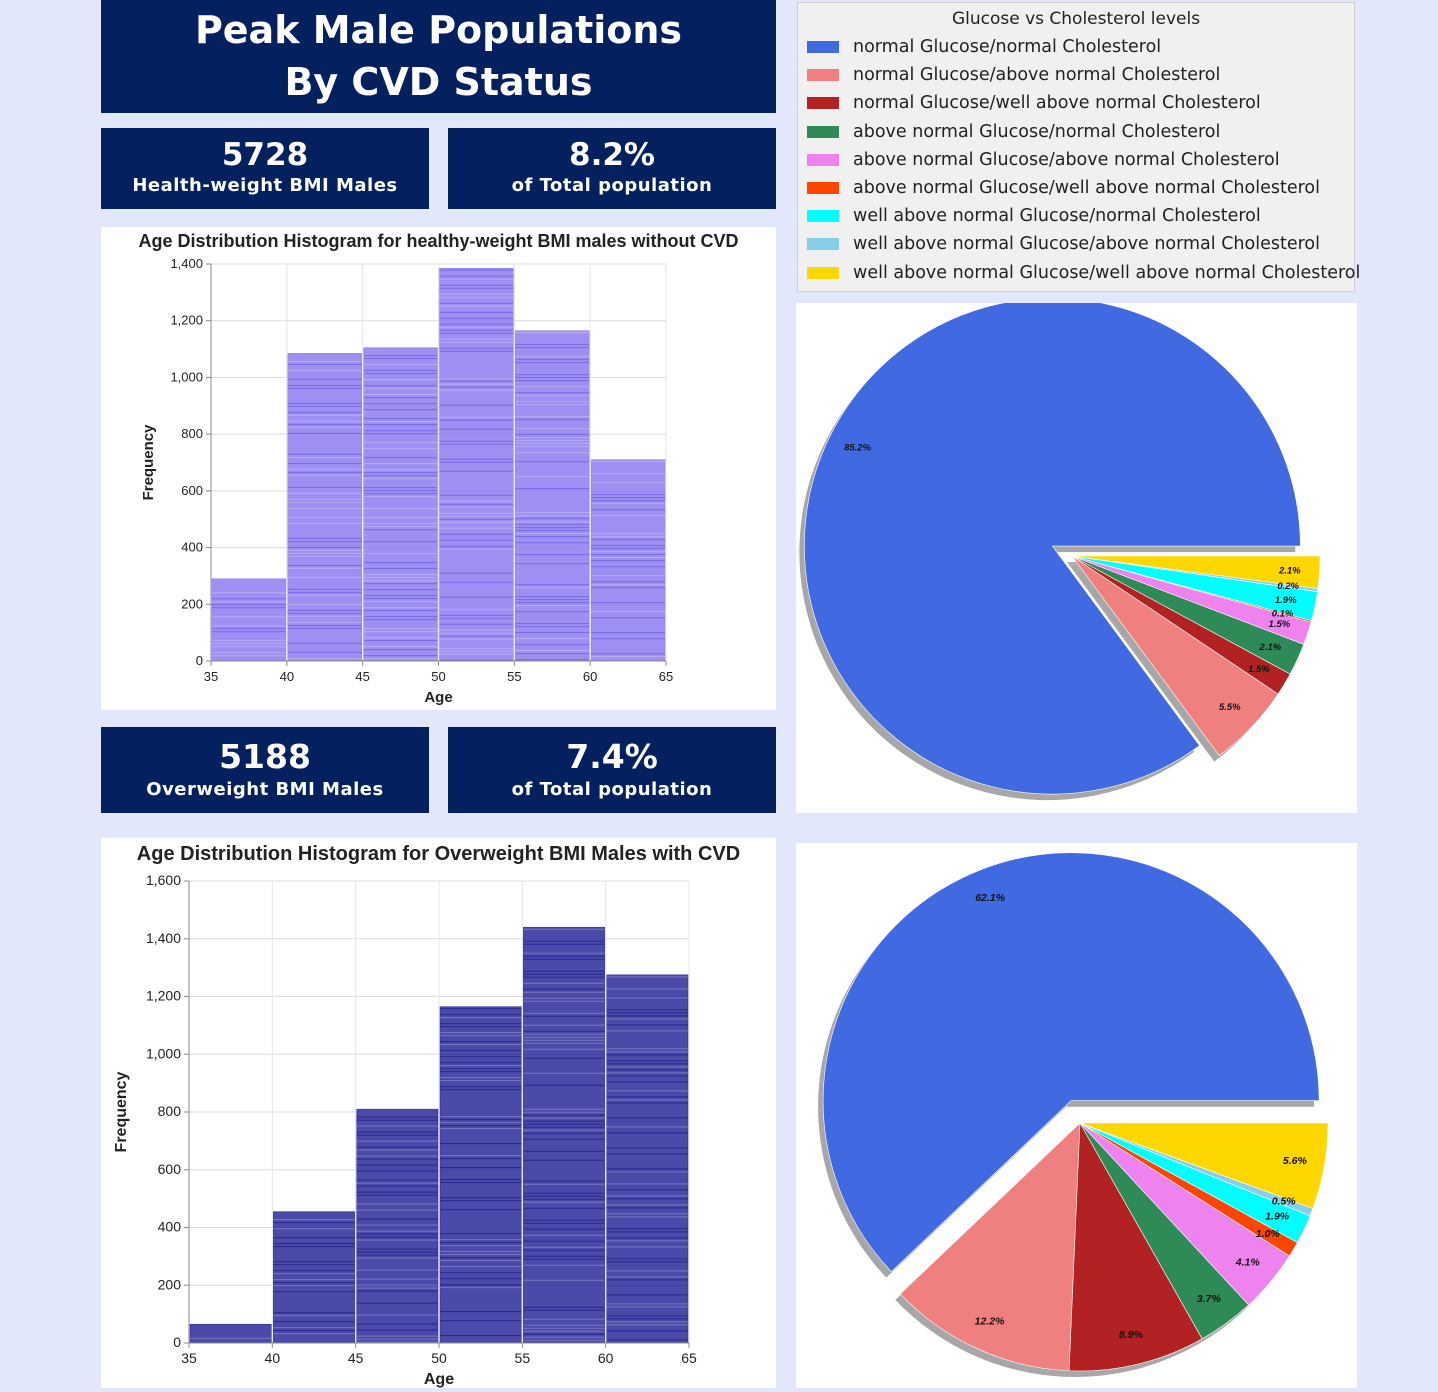  I want to click on legend-item: above normal Glucose/normal Cholesterol, so click(1076, 132).